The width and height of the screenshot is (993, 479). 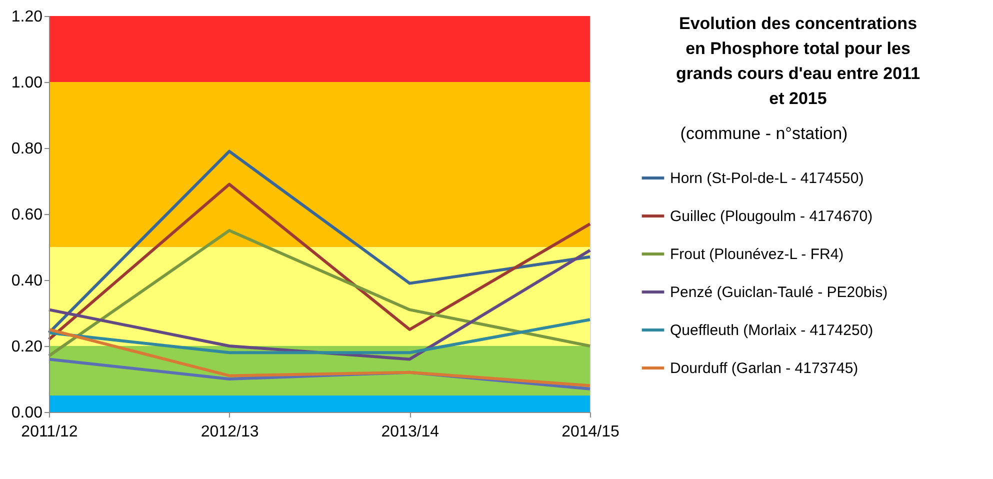 What do you see at coordinates (591, 432) in the screenshot?
I see `x-tick-label: 2014/15` at bounding box center [591, 432].